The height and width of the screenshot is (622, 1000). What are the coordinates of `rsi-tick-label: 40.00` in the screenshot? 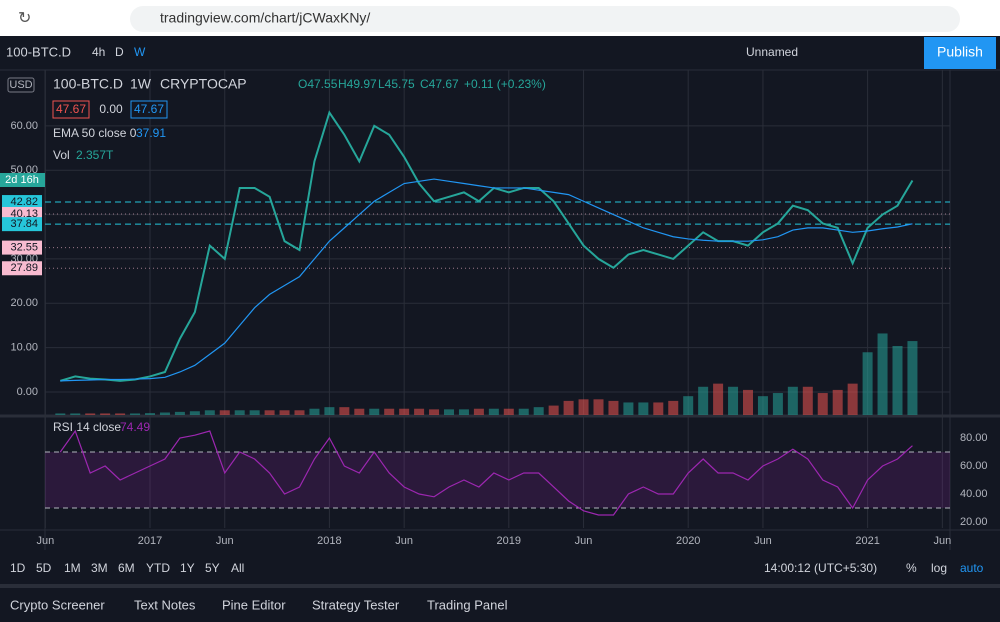 It's located at (974, 494).